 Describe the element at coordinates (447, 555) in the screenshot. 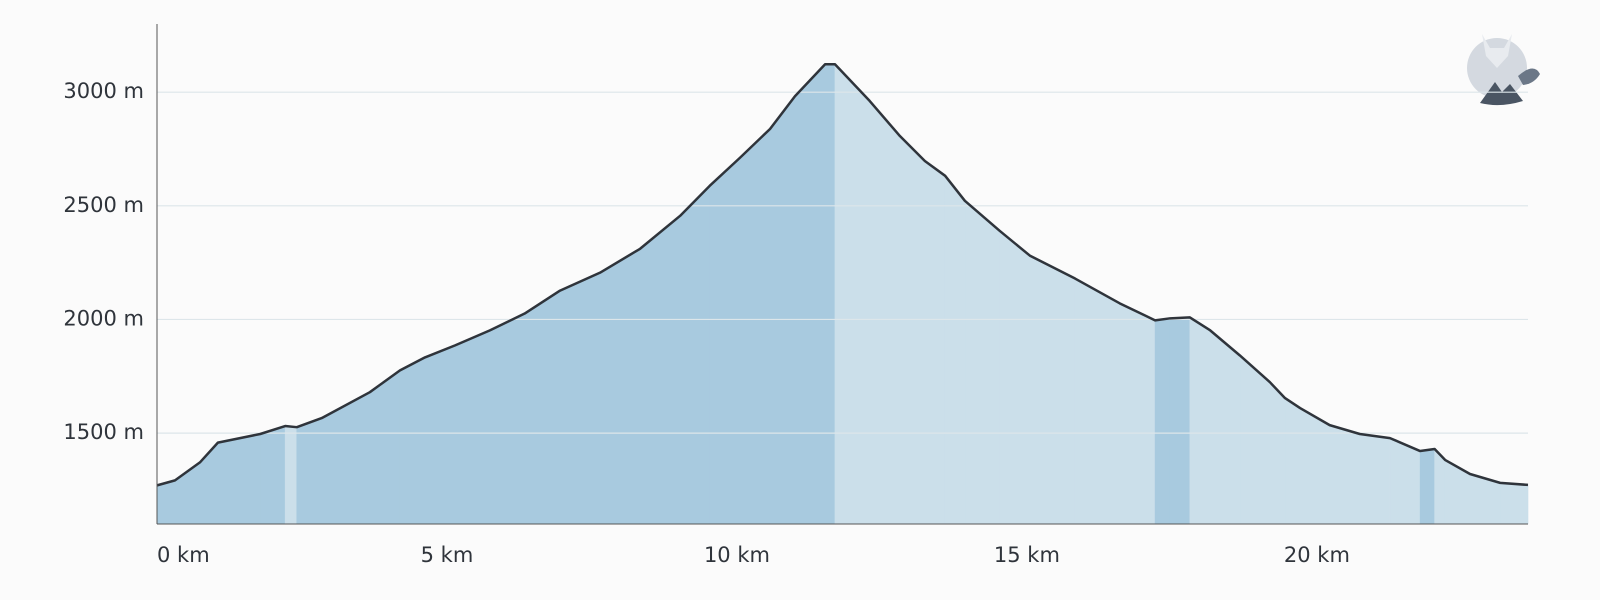

I see `x-tick-label: 5 km` at that location.